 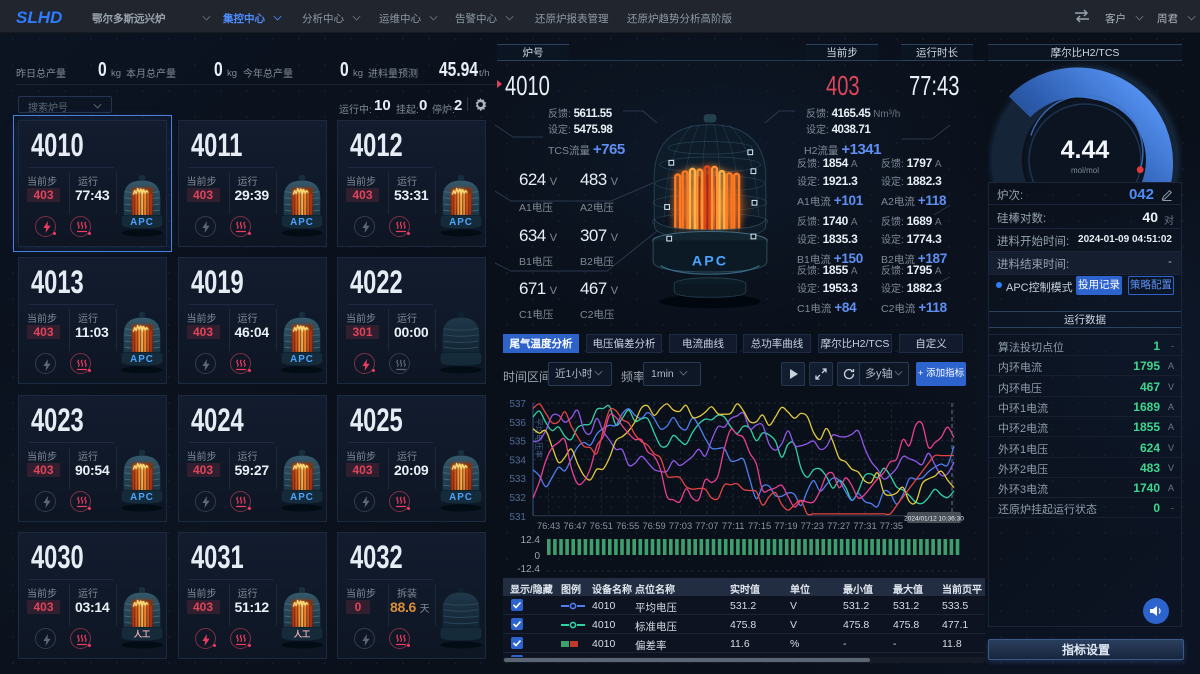 What do you see at coordinates (517, 498) in the screenshot?
I see `svg-text: 532` at bounding box center [517, 498].